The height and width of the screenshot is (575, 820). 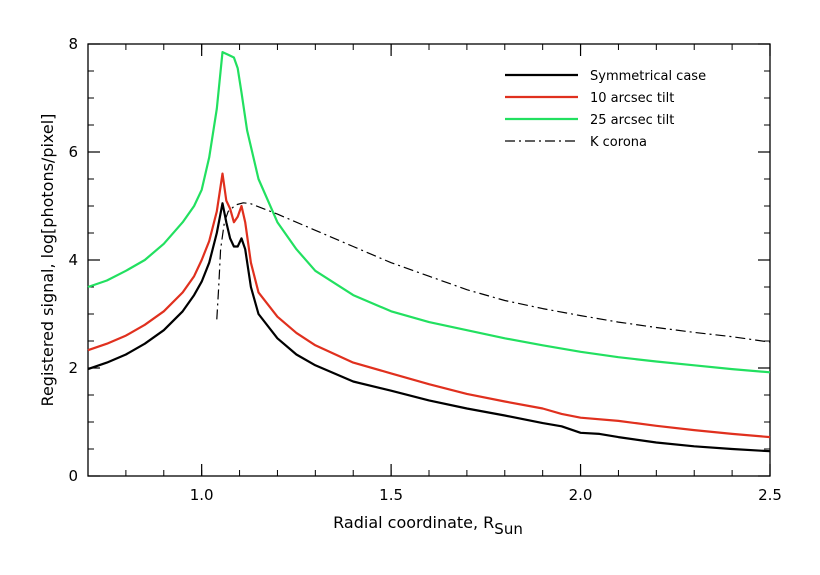 What do you see at coordinates (73, 44) in the screenshot?
I see `y-tick-label: 8` at bounding box center [73, 44].